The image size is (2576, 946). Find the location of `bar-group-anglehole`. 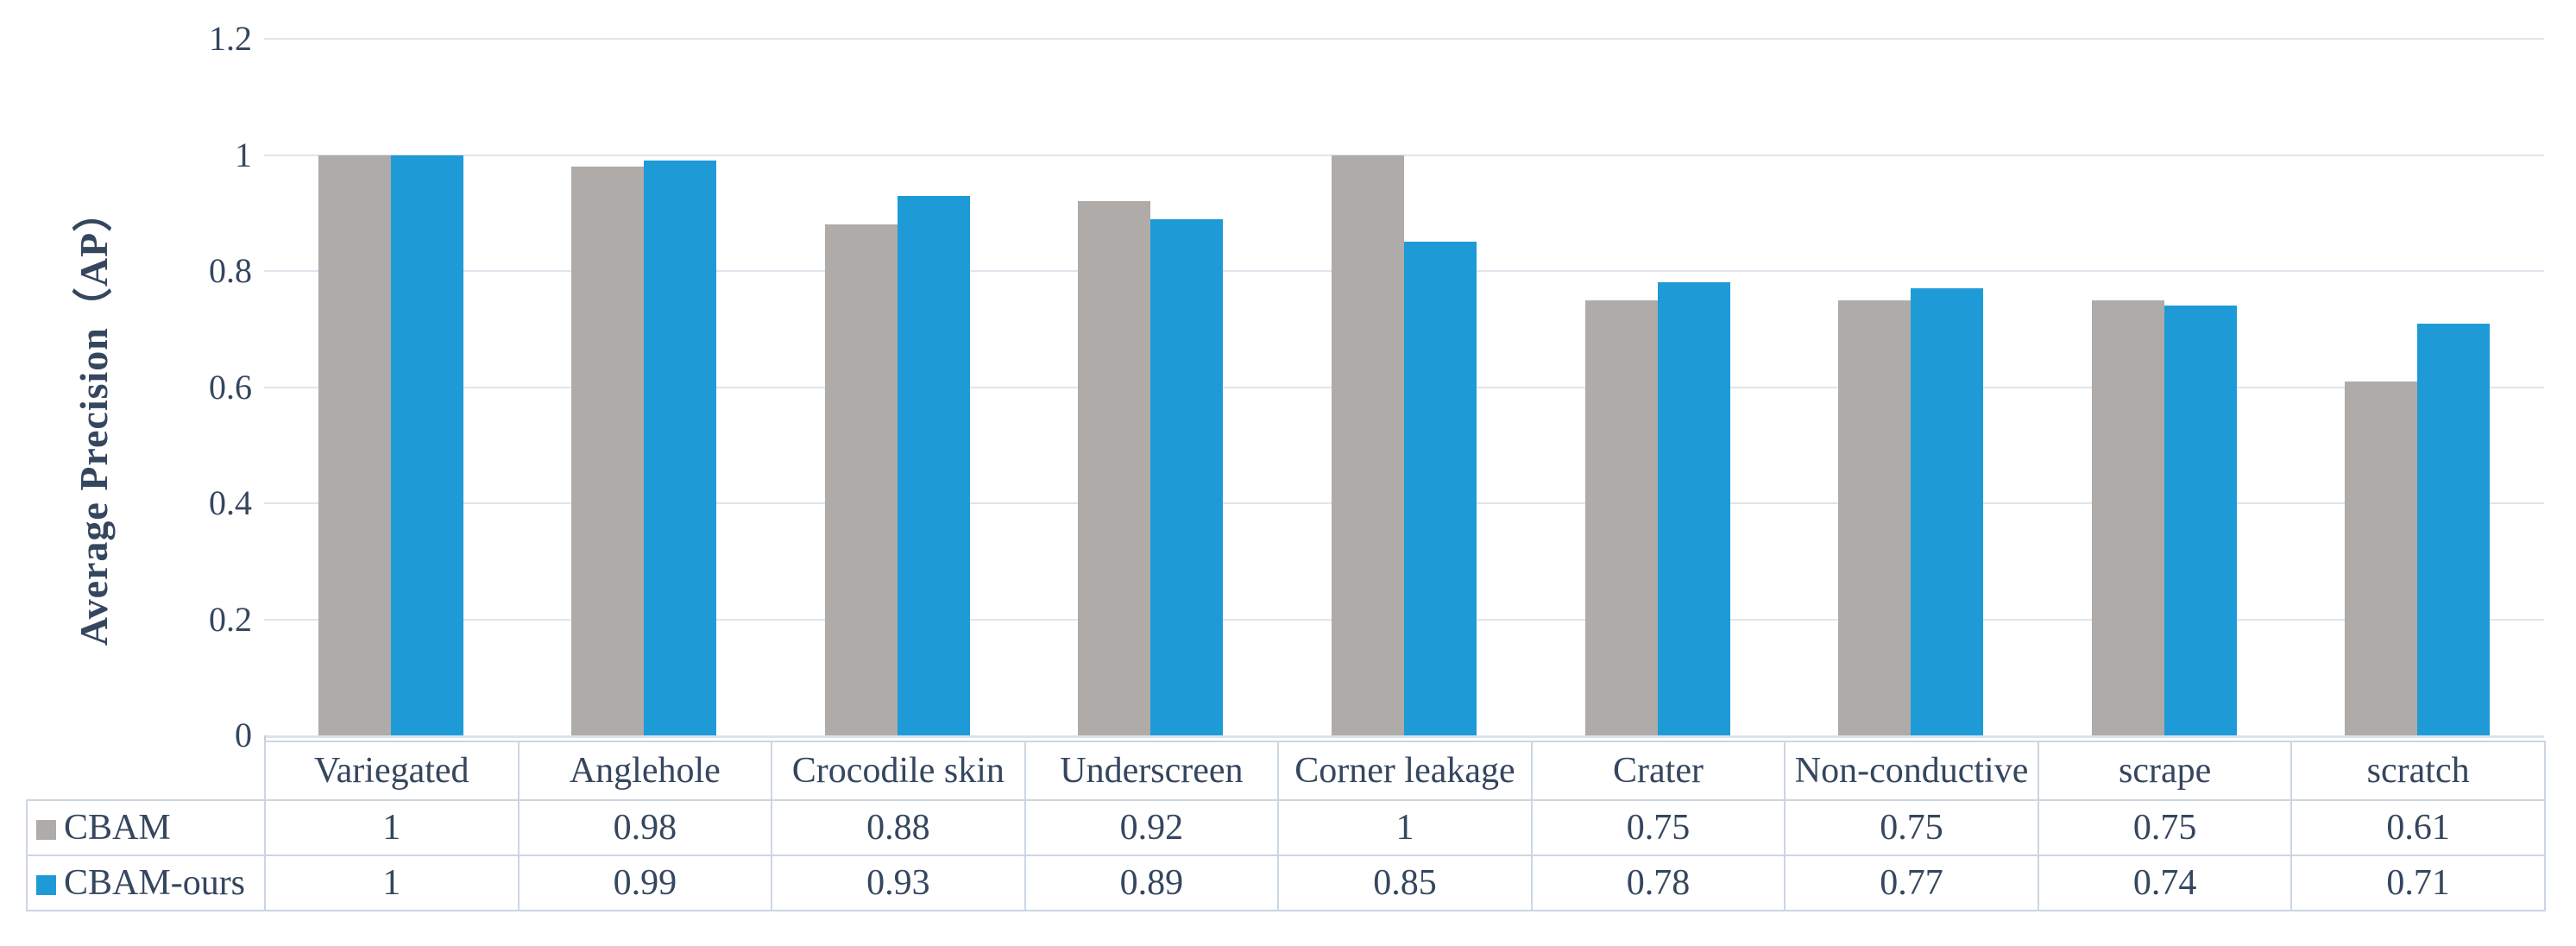

bar-group-anglehole is located at coordinates (645, 387).